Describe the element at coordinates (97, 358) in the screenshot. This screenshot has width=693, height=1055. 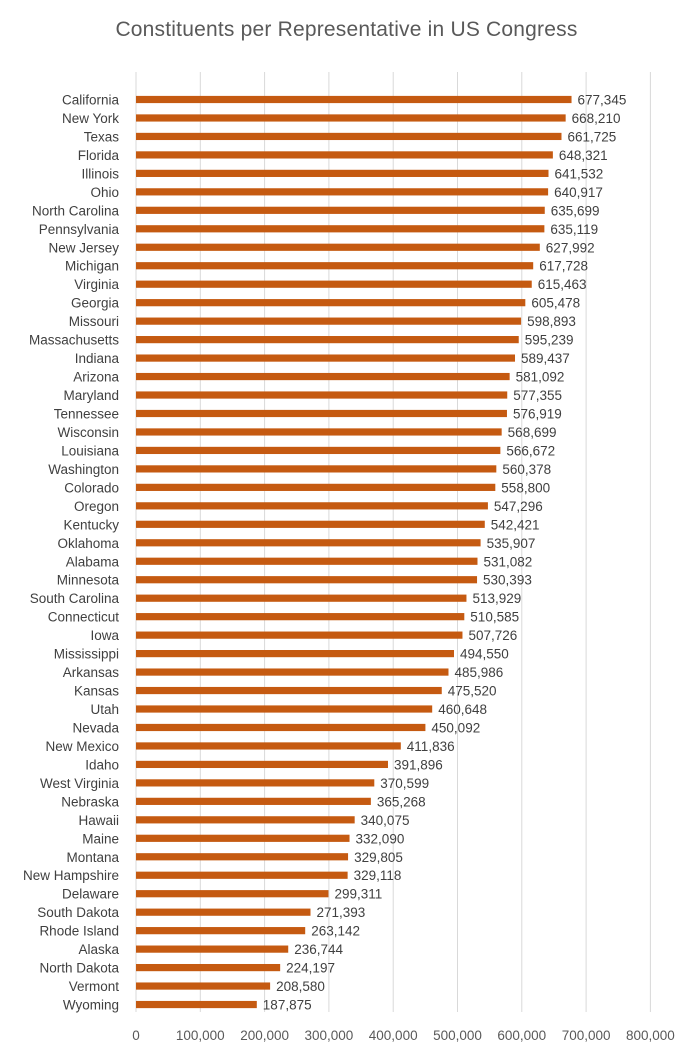
I see `category-label: Indiana` at that location.